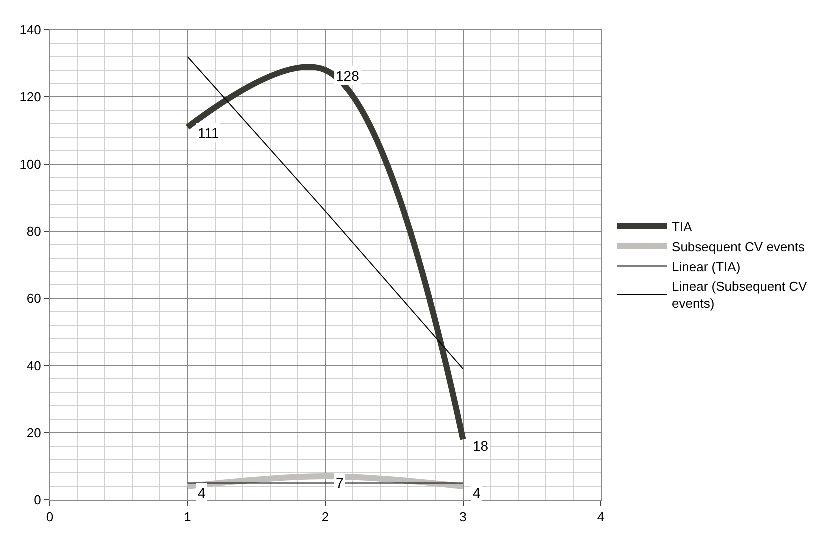  What do you see at coordinates (340, 483) in the screenshot?
I see `data-label: 7` at bounding box center [340, 483].